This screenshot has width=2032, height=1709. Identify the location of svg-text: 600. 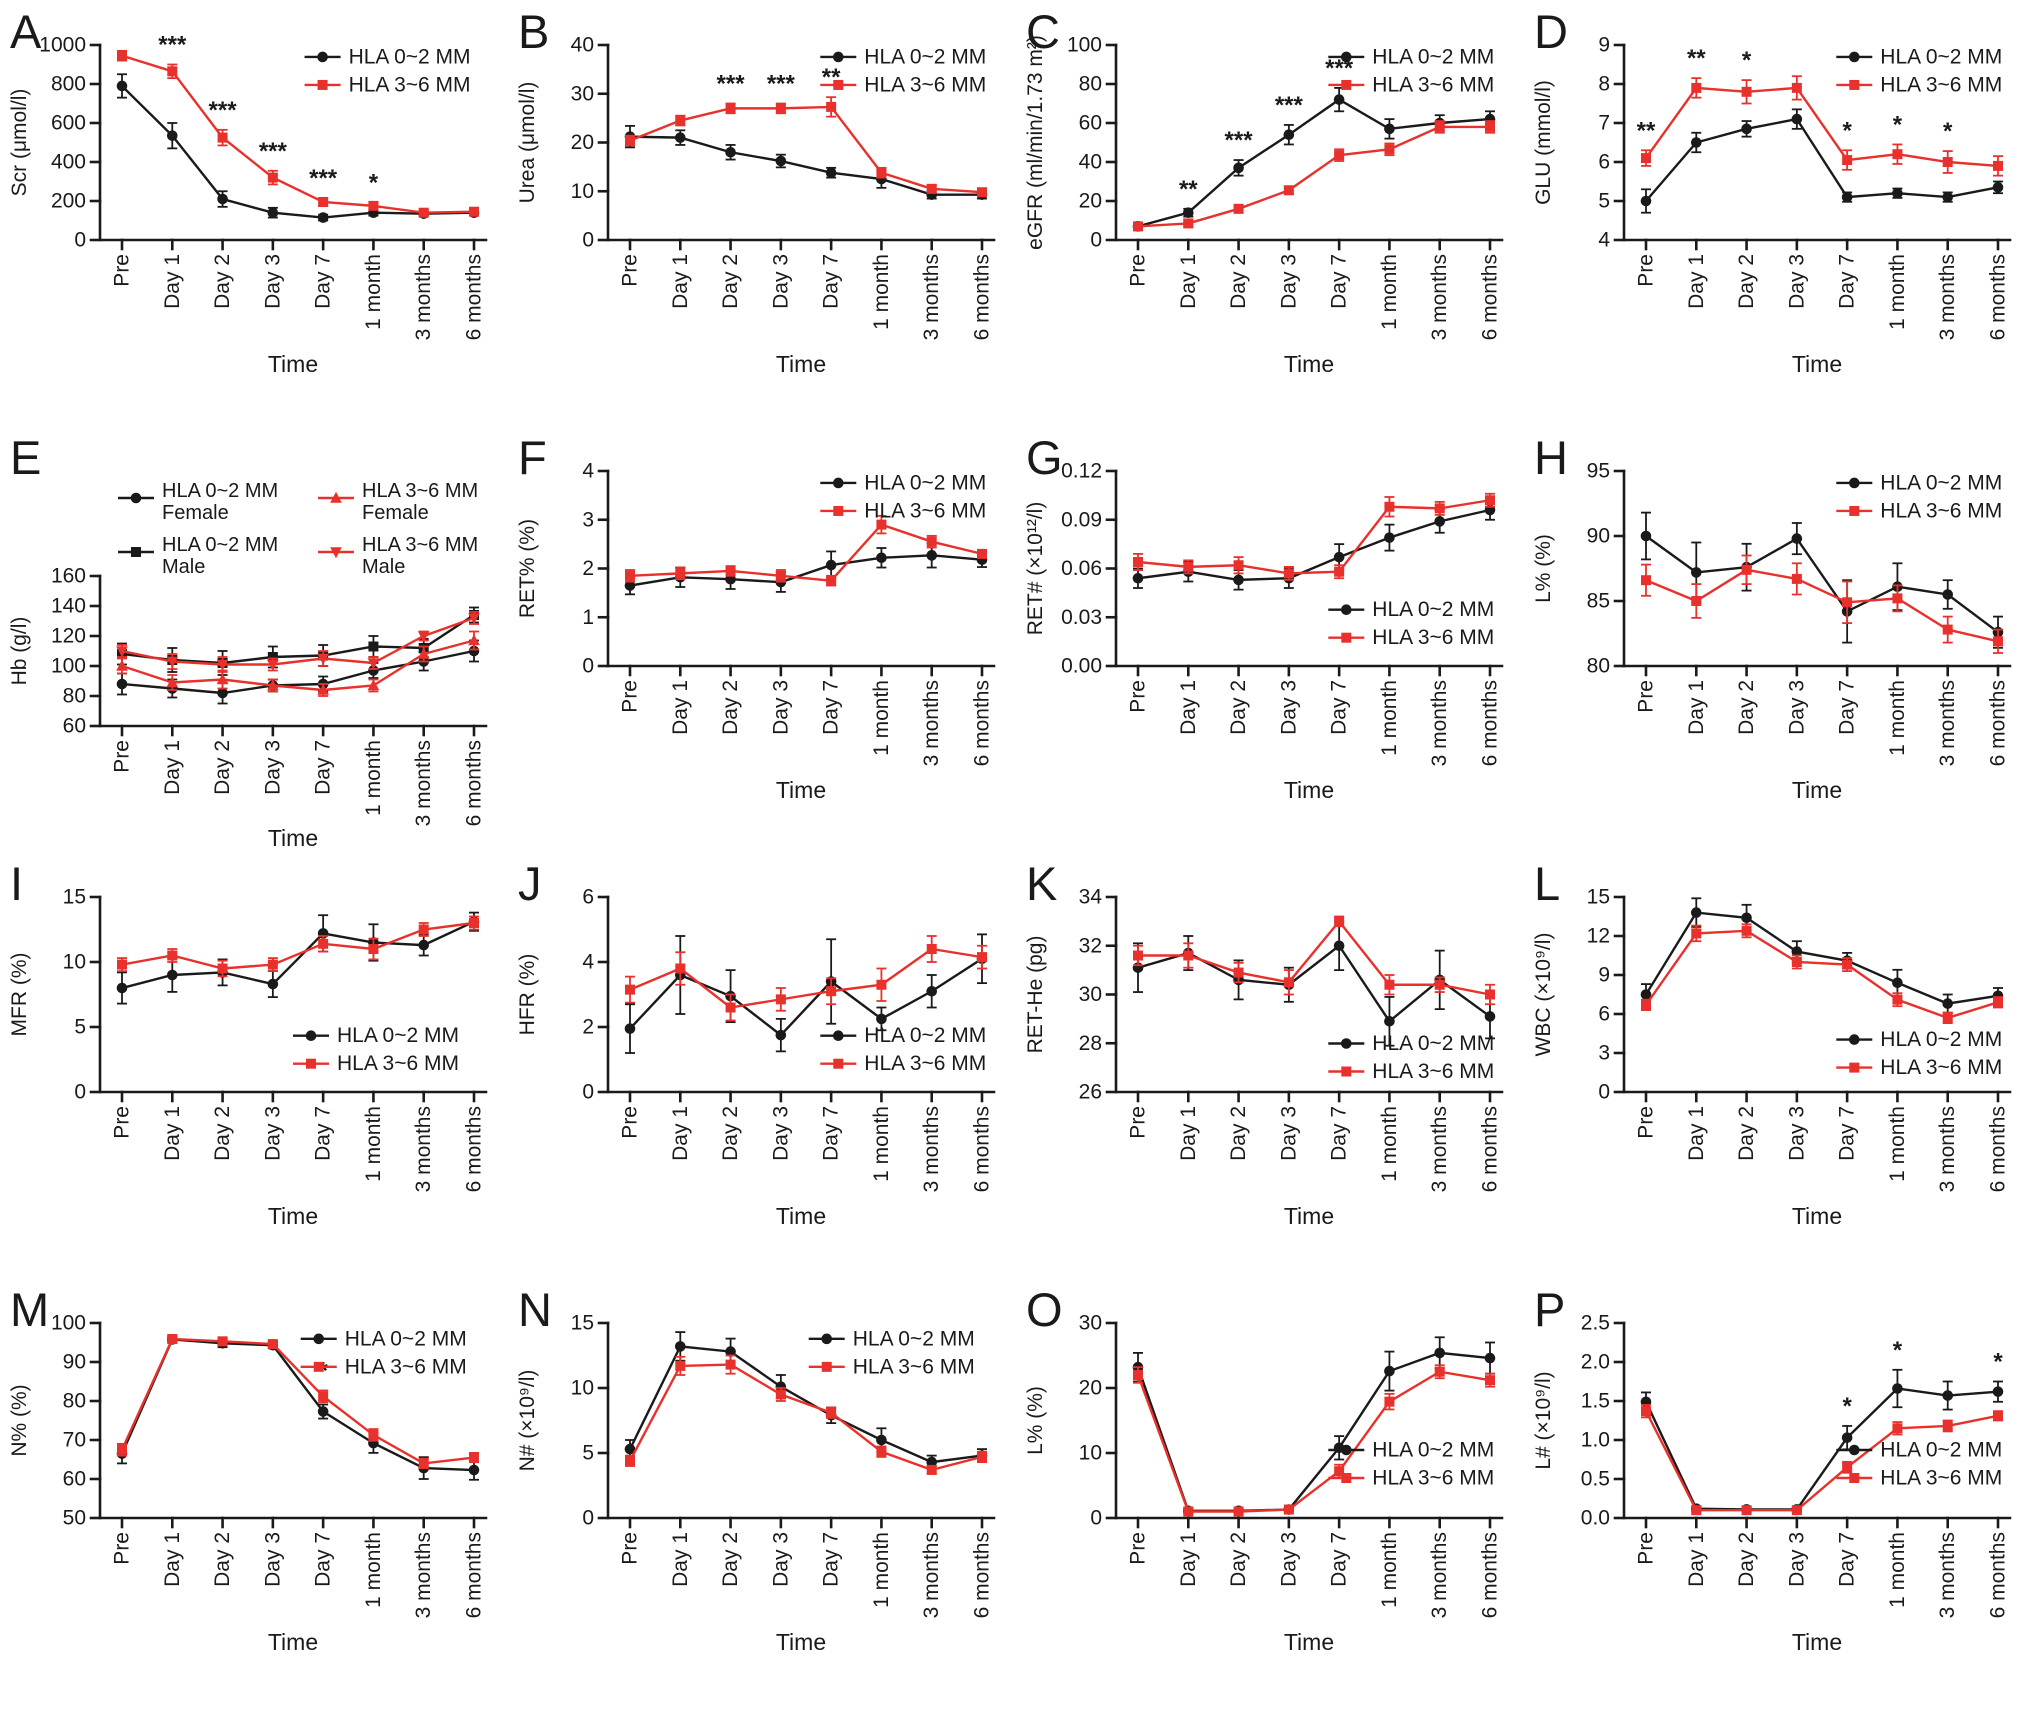
(68, 123).